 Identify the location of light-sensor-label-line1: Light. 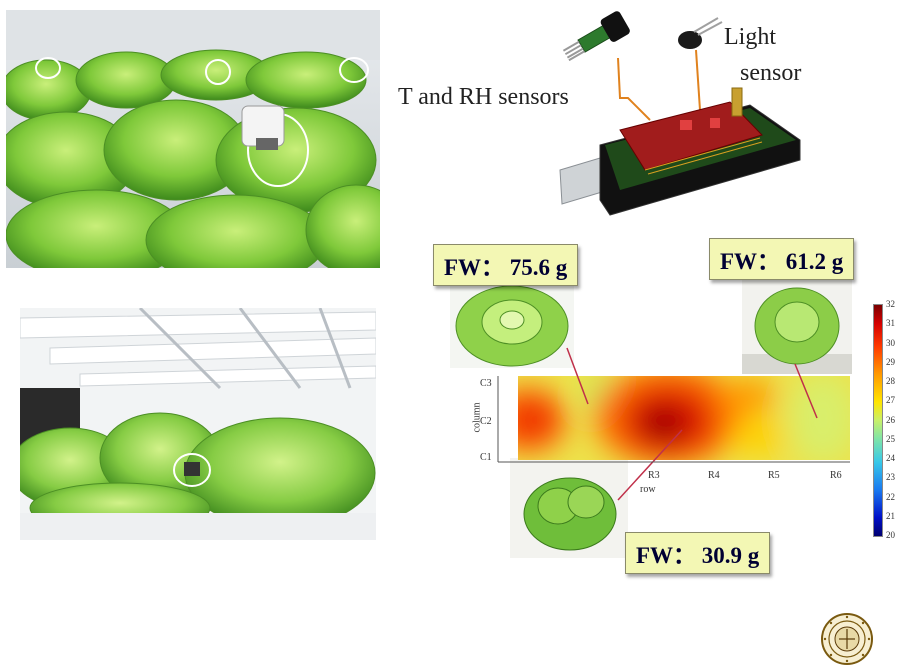
(750, 37).